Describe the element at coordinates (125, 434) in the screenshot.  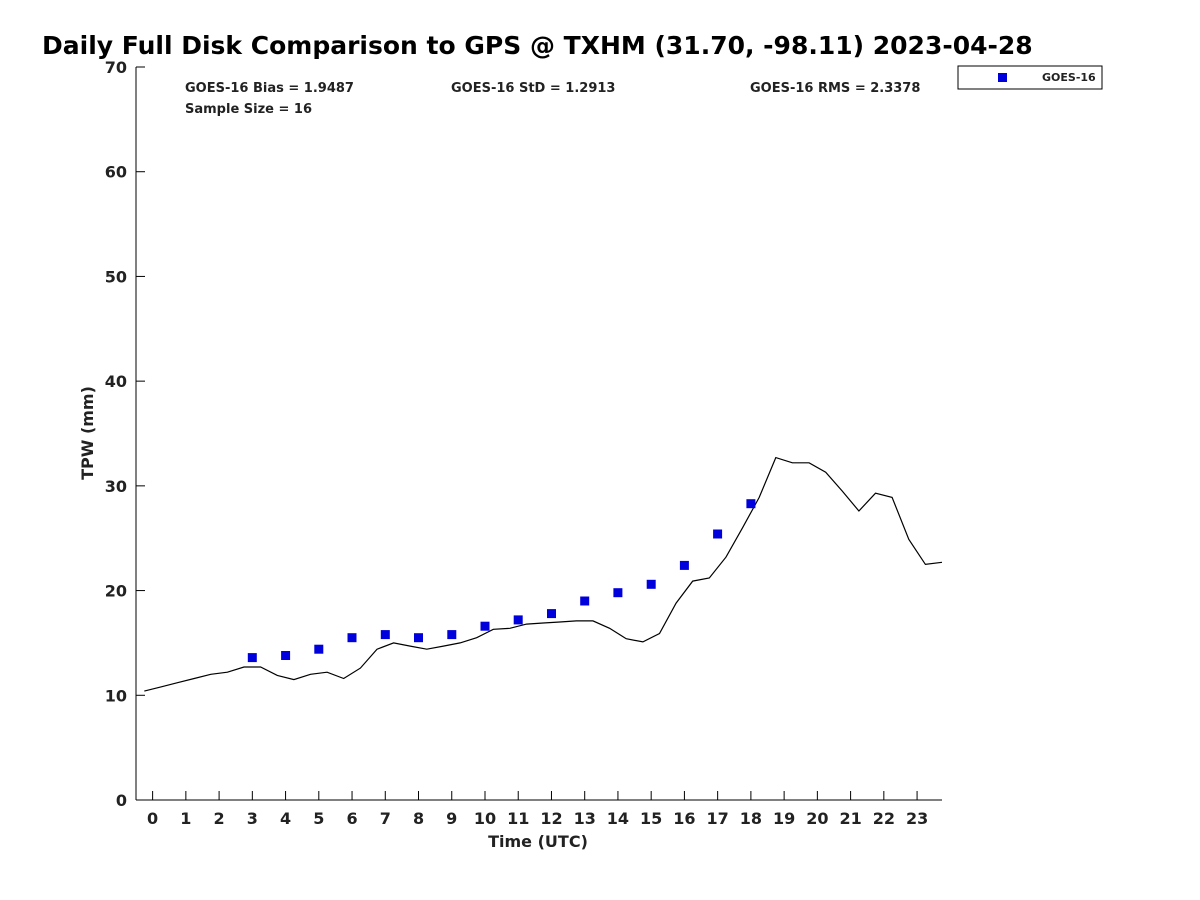
I see `y-axis: 0 10 20 30 40 50 60 70` at that location.